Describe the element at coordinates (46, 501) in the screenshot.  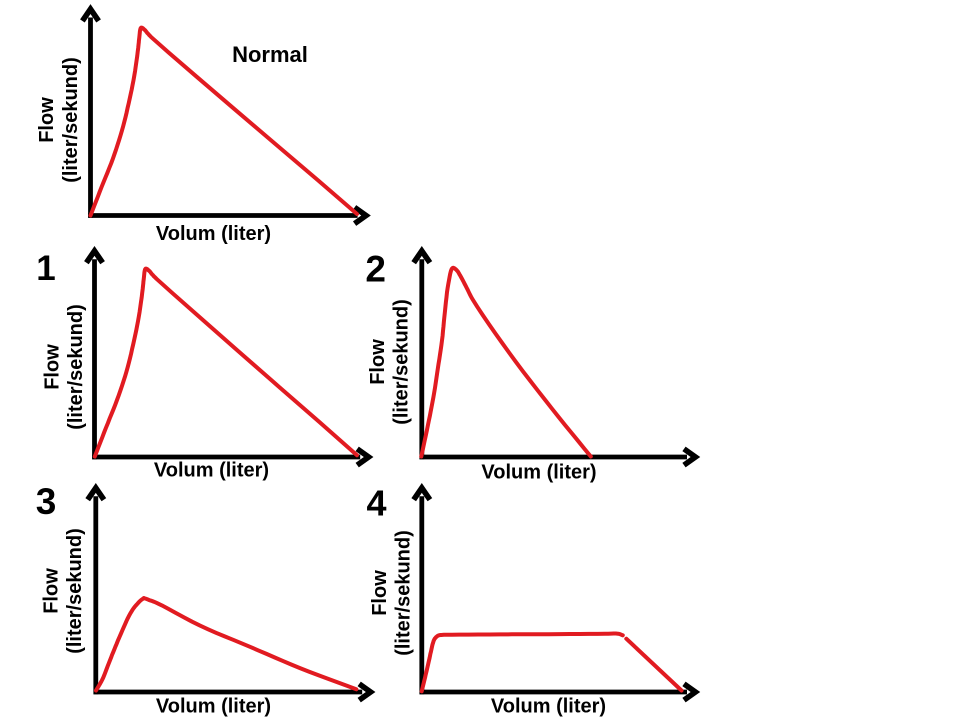
I see `svg-text: 3` at that location.